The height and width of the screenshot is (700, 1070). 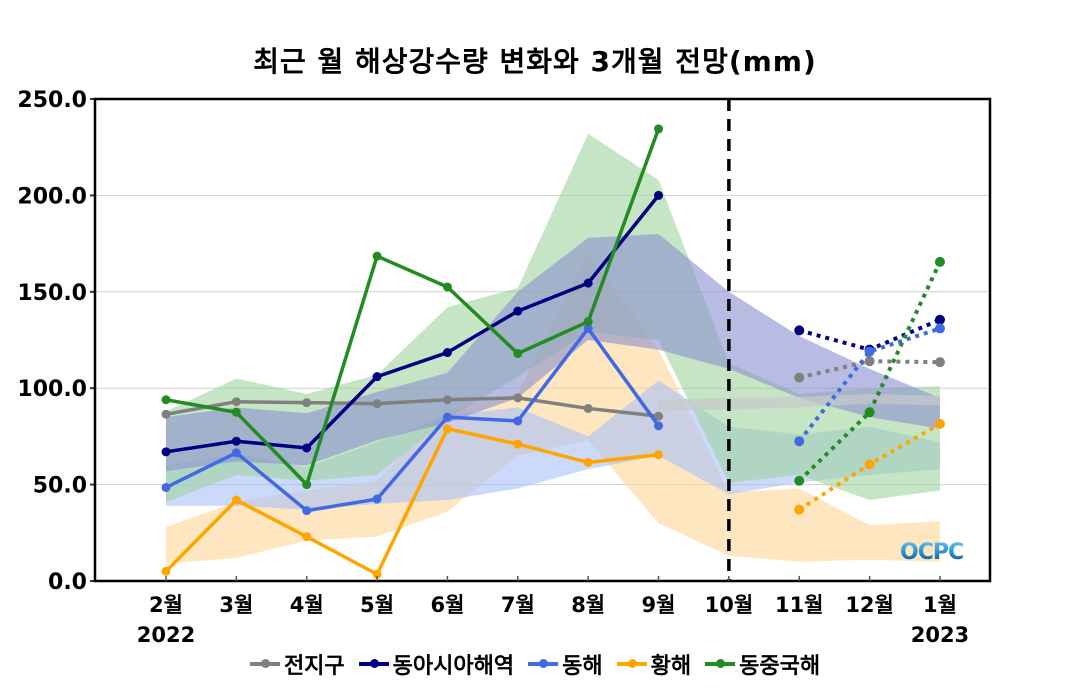 What do you see at coordinates (297, 664) in the screenshot?
I see `legend-item: 전지구` at bounding box center [297, 664].